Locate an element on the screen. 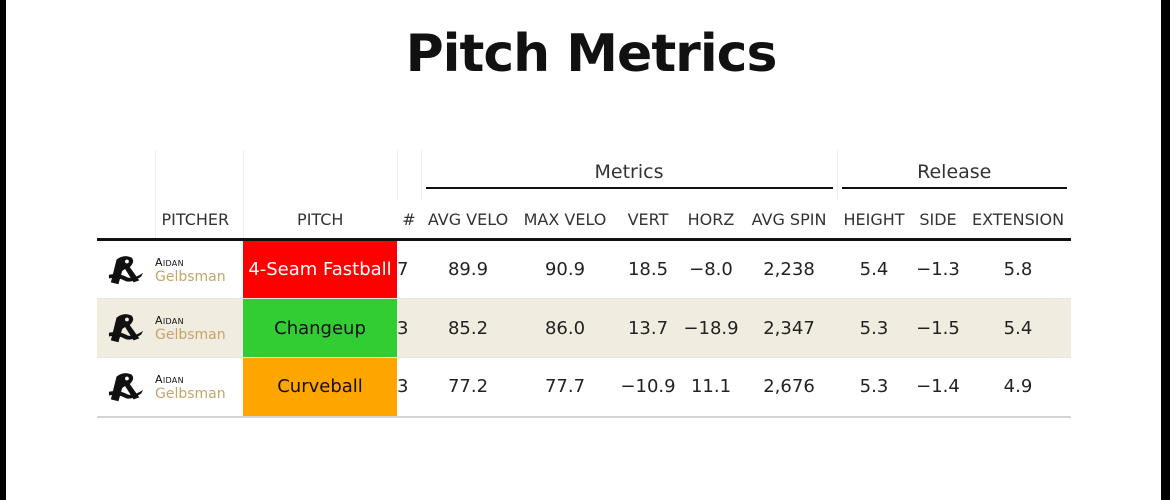  metrics-spanner-label: Metrics is located at coordinates (629, 172).